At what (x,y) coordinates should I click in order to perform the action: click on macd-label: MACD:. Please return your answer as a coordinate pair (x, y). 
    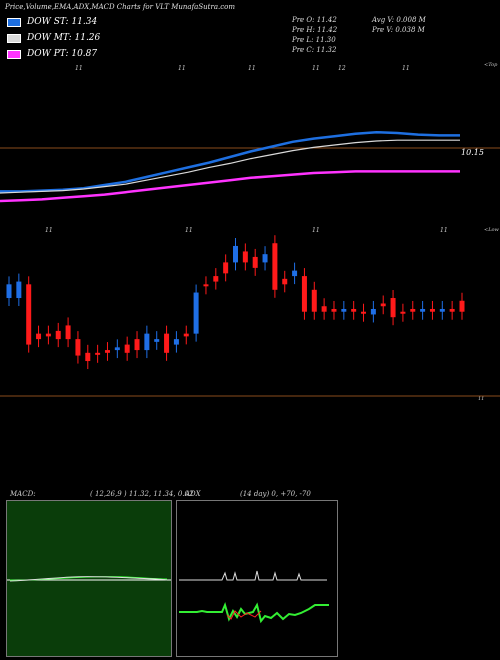
    Looking at the image, I should click on (23, 494).